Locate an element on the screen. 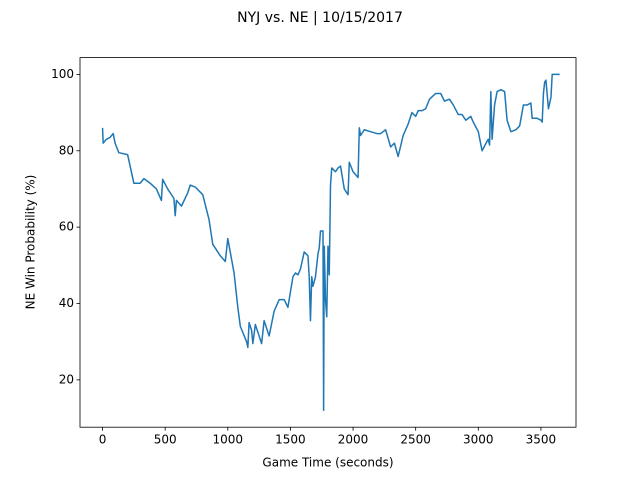  x-tick-label: 1000 is located at coordinates (228, 440).